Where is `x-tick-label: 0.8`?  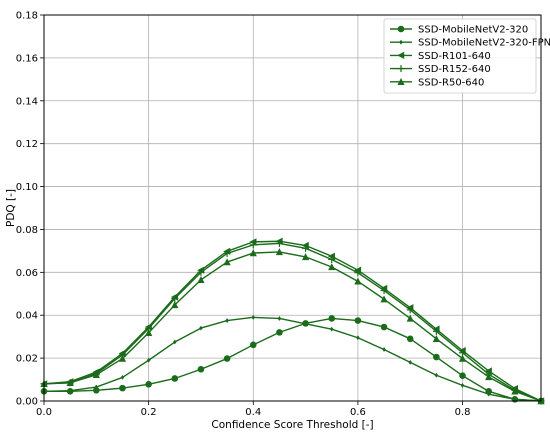 x-tick-label: 0.8 is located at coordinates (463, 412).